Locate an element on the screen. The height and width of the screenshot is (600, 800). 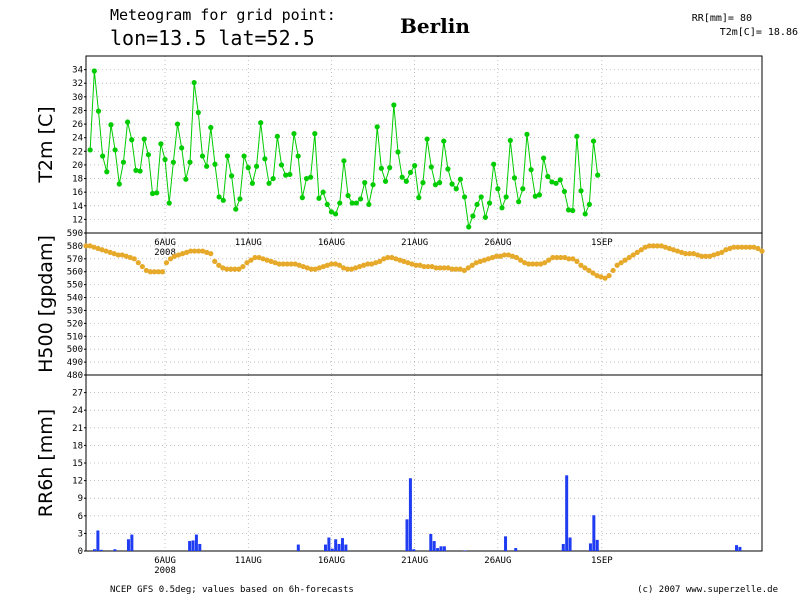
y-tick-label: 540 is located at coordinates (75, 299).